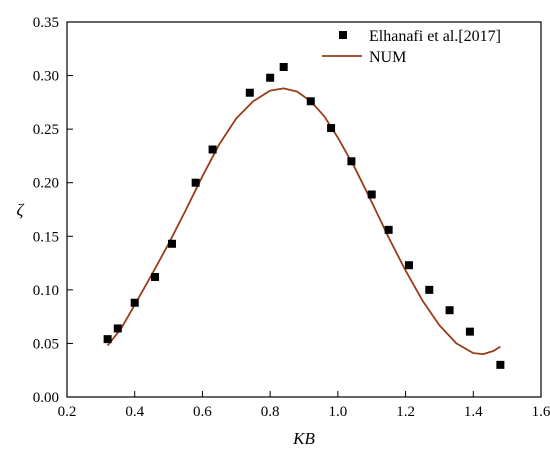 This screenshot has height=457, width=550. Describe the element at coordinates (387, 57) in the screenshot. I see `legend-label-num: NUM` at that location.